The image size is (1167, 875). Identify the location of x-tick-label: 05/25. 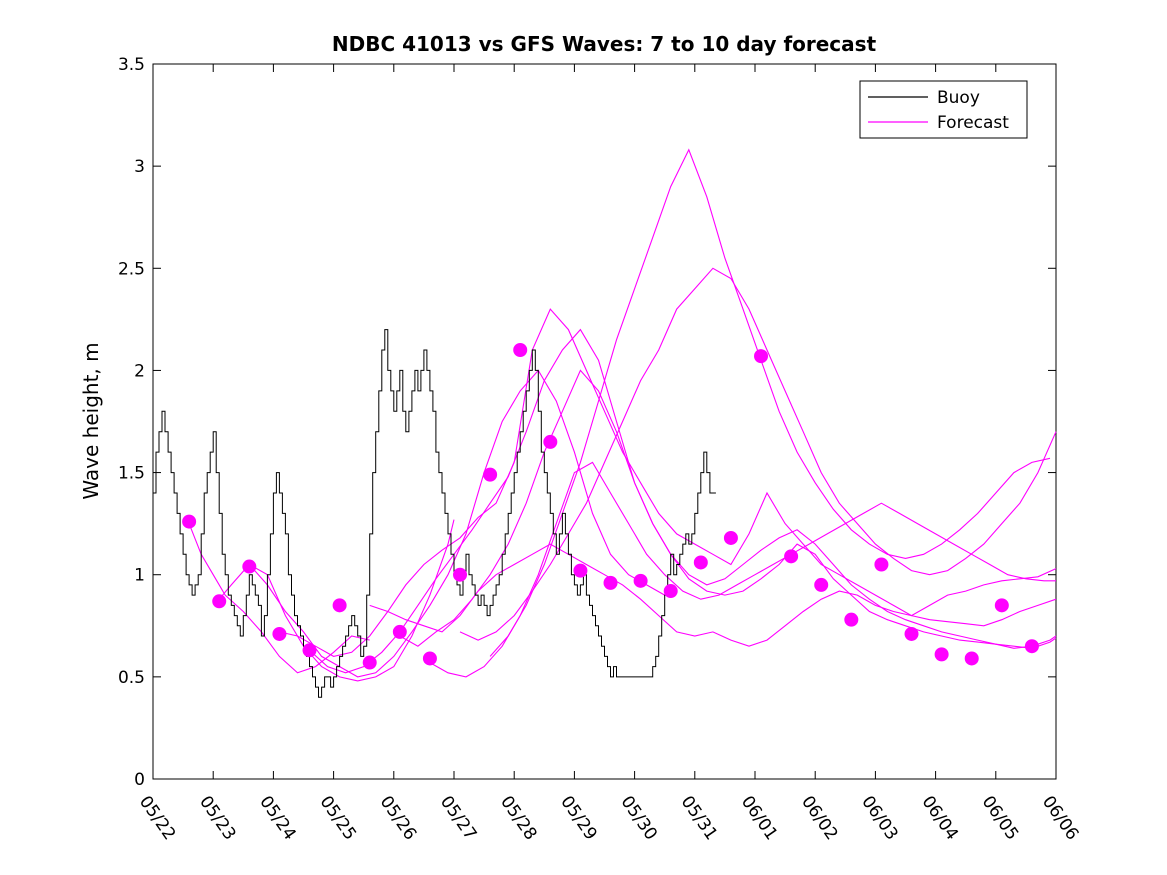
(338, 818).